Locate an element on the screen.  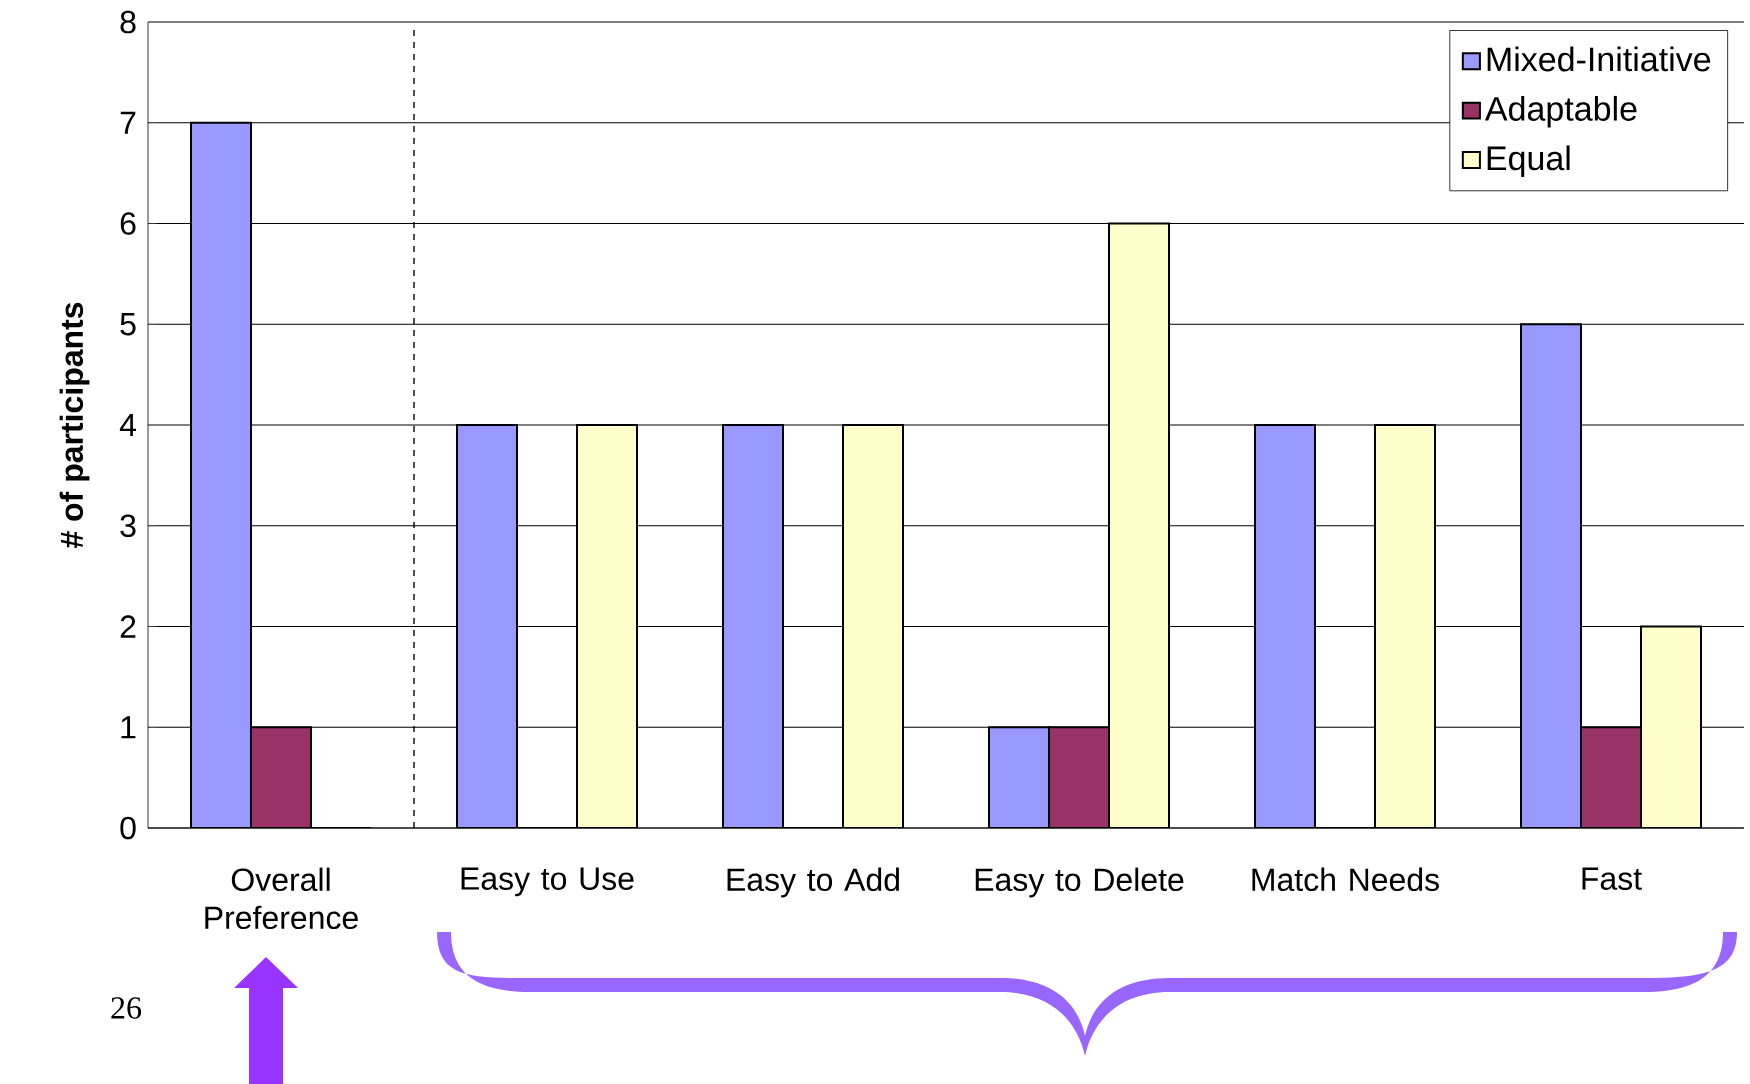
x-tick-label: Easy to Use is located at coordinates (547, 882).